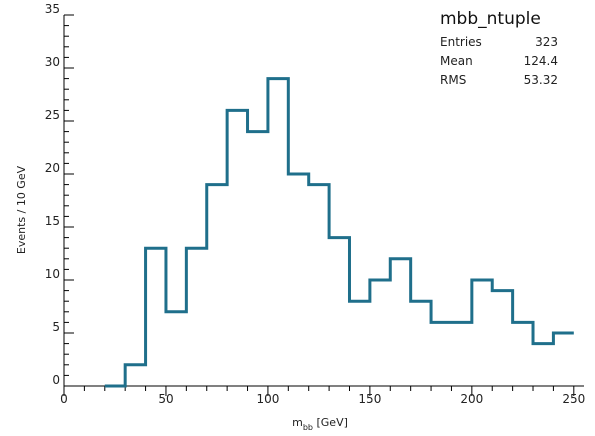 This screenshot has width=595, height=436. What do you see at coordinates (490, 19) in the screenshot?
I see `stats-title: mbb_ntuple` at bounding box center [490, 19].